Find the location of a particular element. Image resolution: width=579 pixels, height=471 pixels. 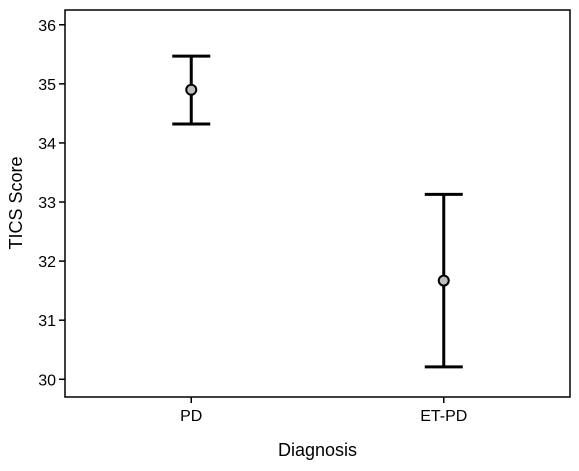

y-tick-label: 34 is located at coordinates (47, 144).